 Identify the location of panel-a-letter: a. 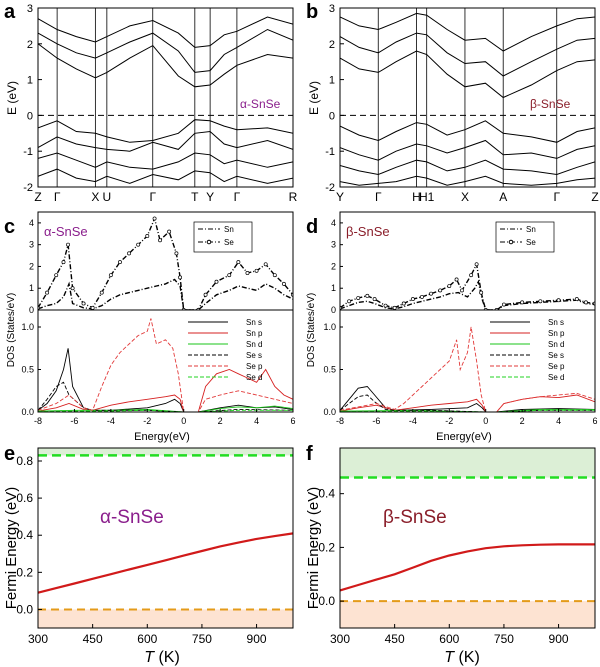
(10, 12).